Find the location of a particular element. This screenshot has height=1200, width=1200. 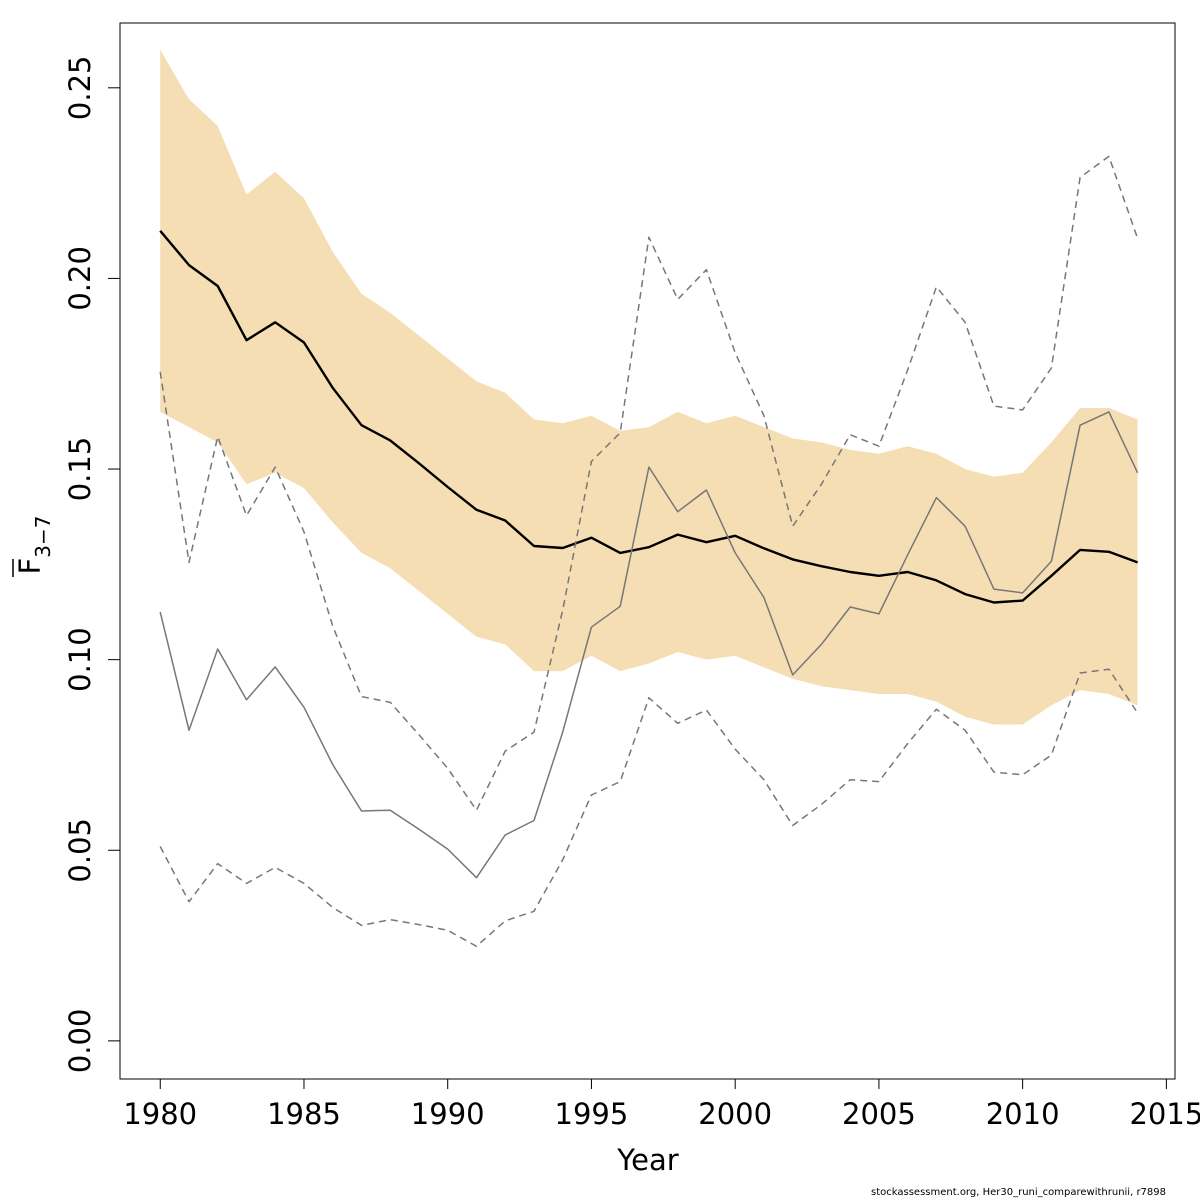

x-axis: 1980 1985 1990 1995 2000 2005 2010 2015 is located at coordinates (661, 1104).